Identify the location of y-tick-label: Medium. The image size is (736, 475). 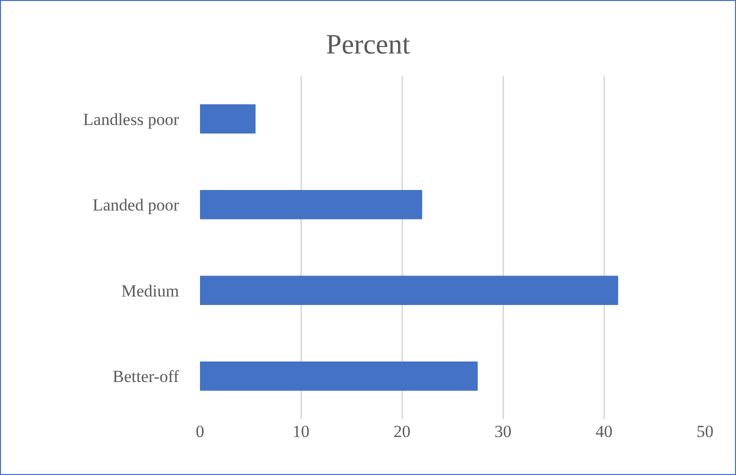
(150, 290).